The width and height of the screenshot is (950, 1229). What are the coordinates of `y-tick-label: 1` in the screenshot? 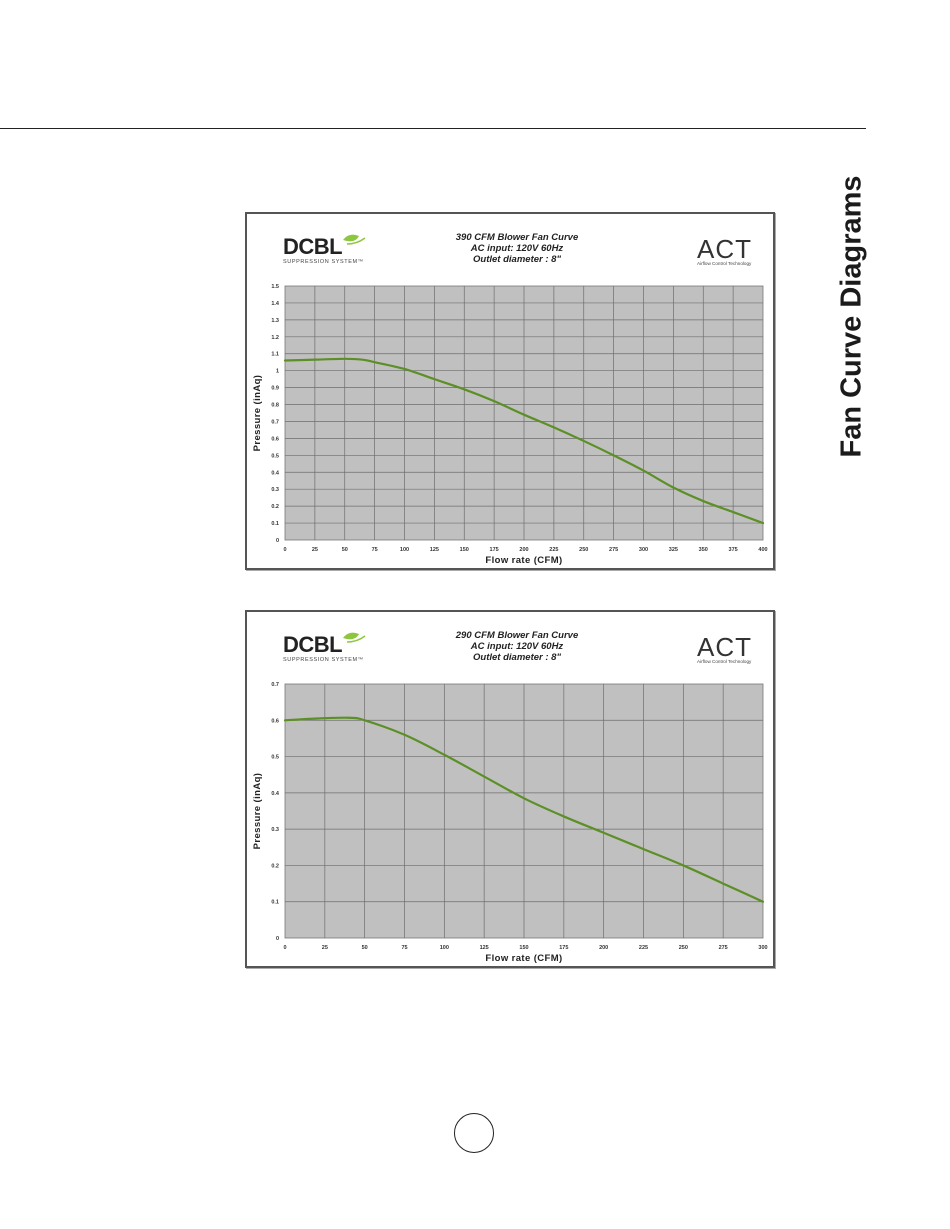 It's located at (277, 372).